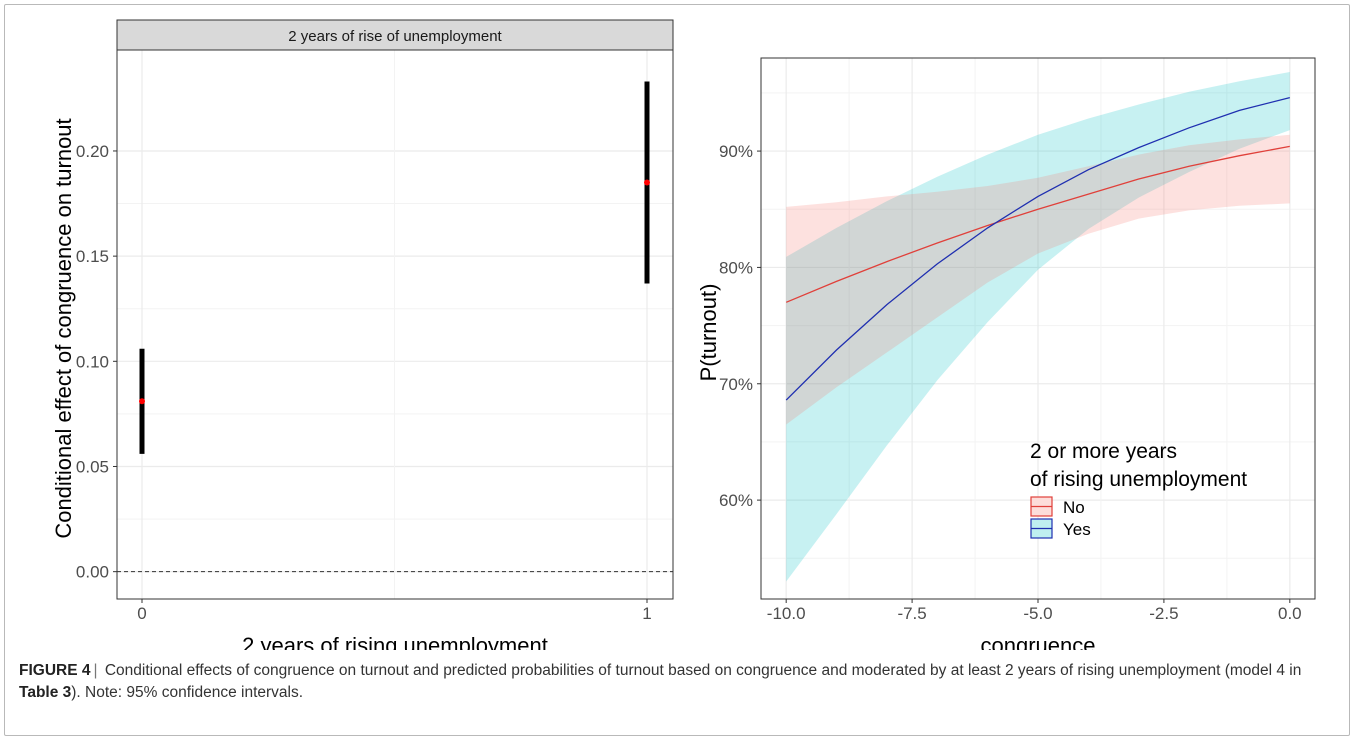  Describe the element at coordinates (1038, 641) in the screenshot. I see `probability-x-axis-title: congruence` at that location.